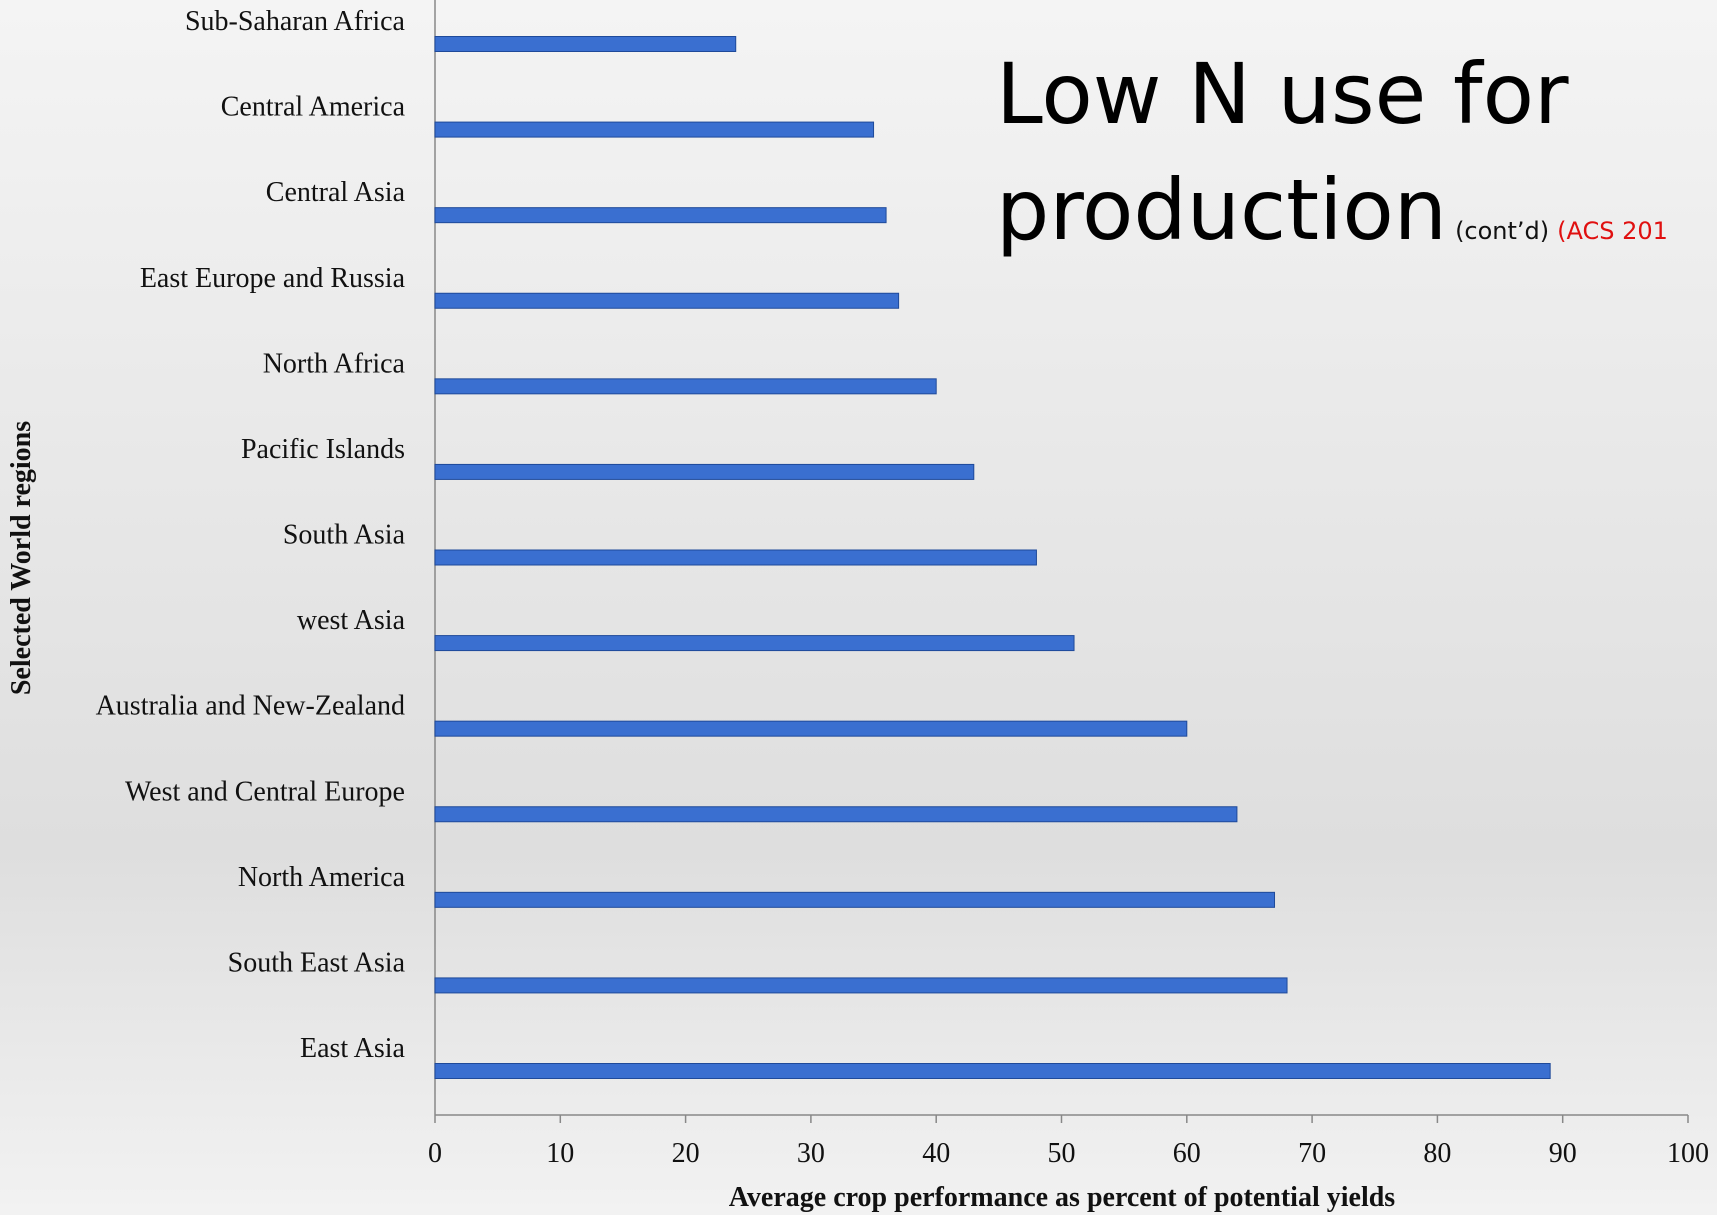 The width and height of the screenshot is (1717, 1215). I want to click on y-tick-label: Central Asia, so click(336, 192).